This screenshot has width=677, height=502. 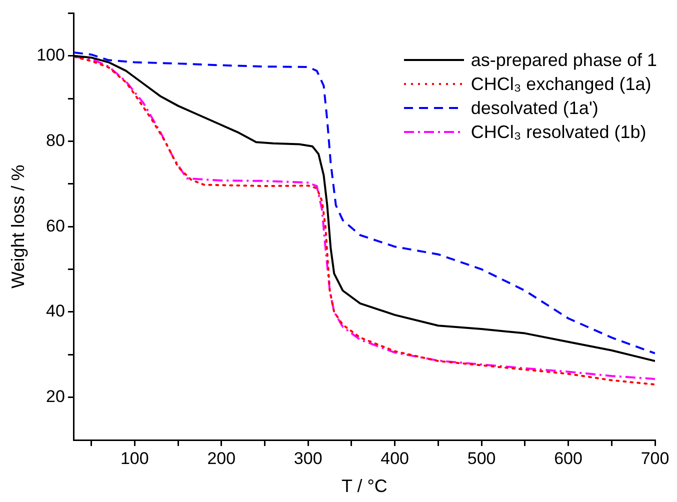 I want to click on y-axis-title: Weight loss / %, so click(x=18, y=226).